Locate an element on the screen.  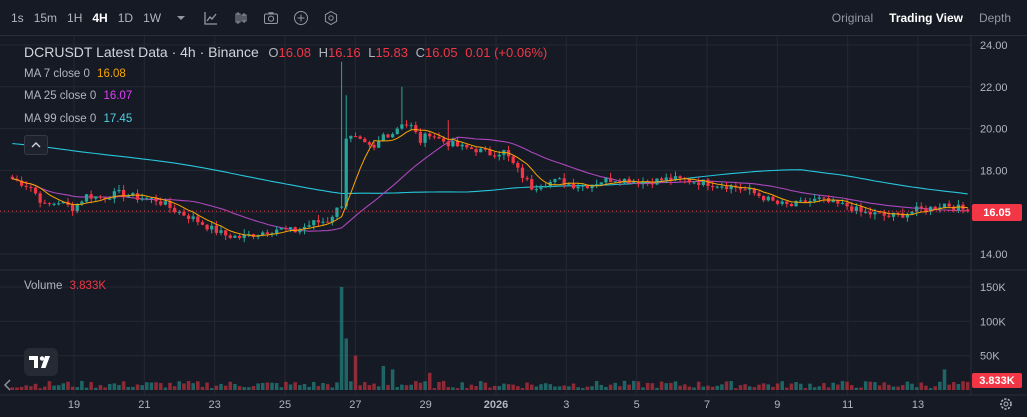
time-tick-label: 7 is located at coordinates (707, 405).